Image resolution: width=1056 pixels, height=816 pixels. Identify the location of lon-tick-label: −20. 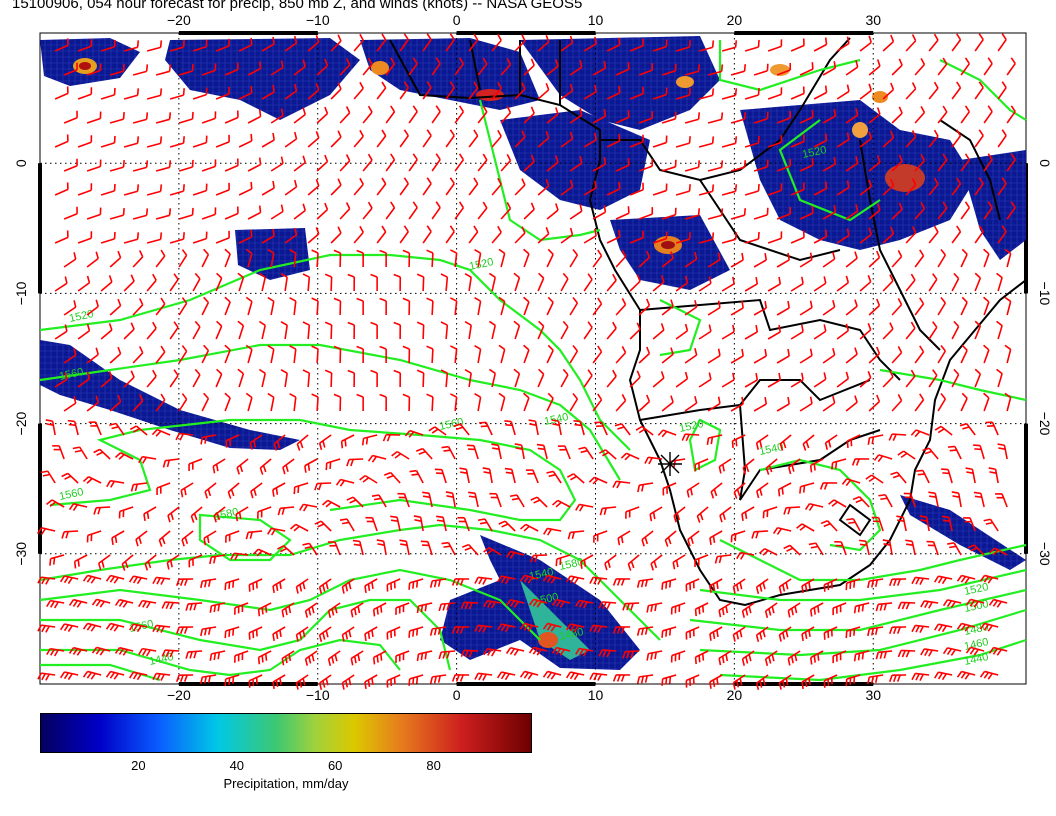
(179, 20).